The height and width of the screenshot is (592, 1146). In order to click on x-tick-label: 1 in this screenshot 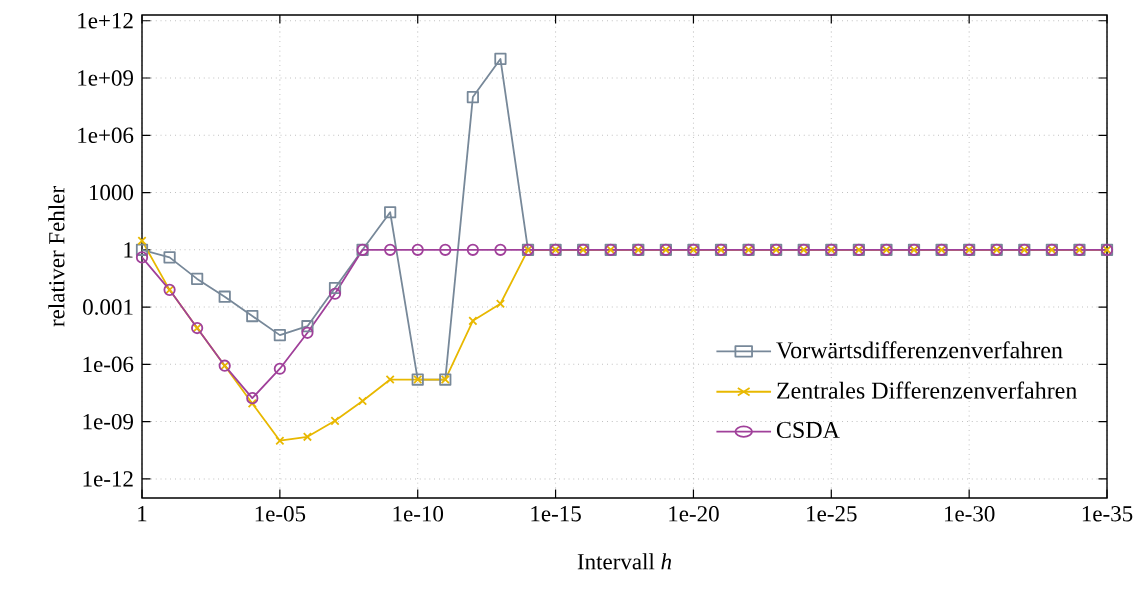, I will do `click(142, 514)`.